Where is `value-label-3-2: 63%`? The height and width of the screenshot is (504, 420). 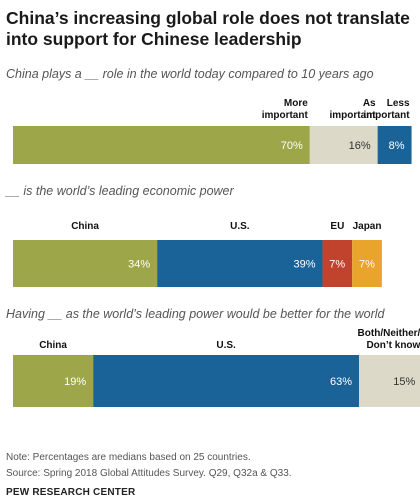 value-label-3-2: 63% is located at coordinates (341, 382).